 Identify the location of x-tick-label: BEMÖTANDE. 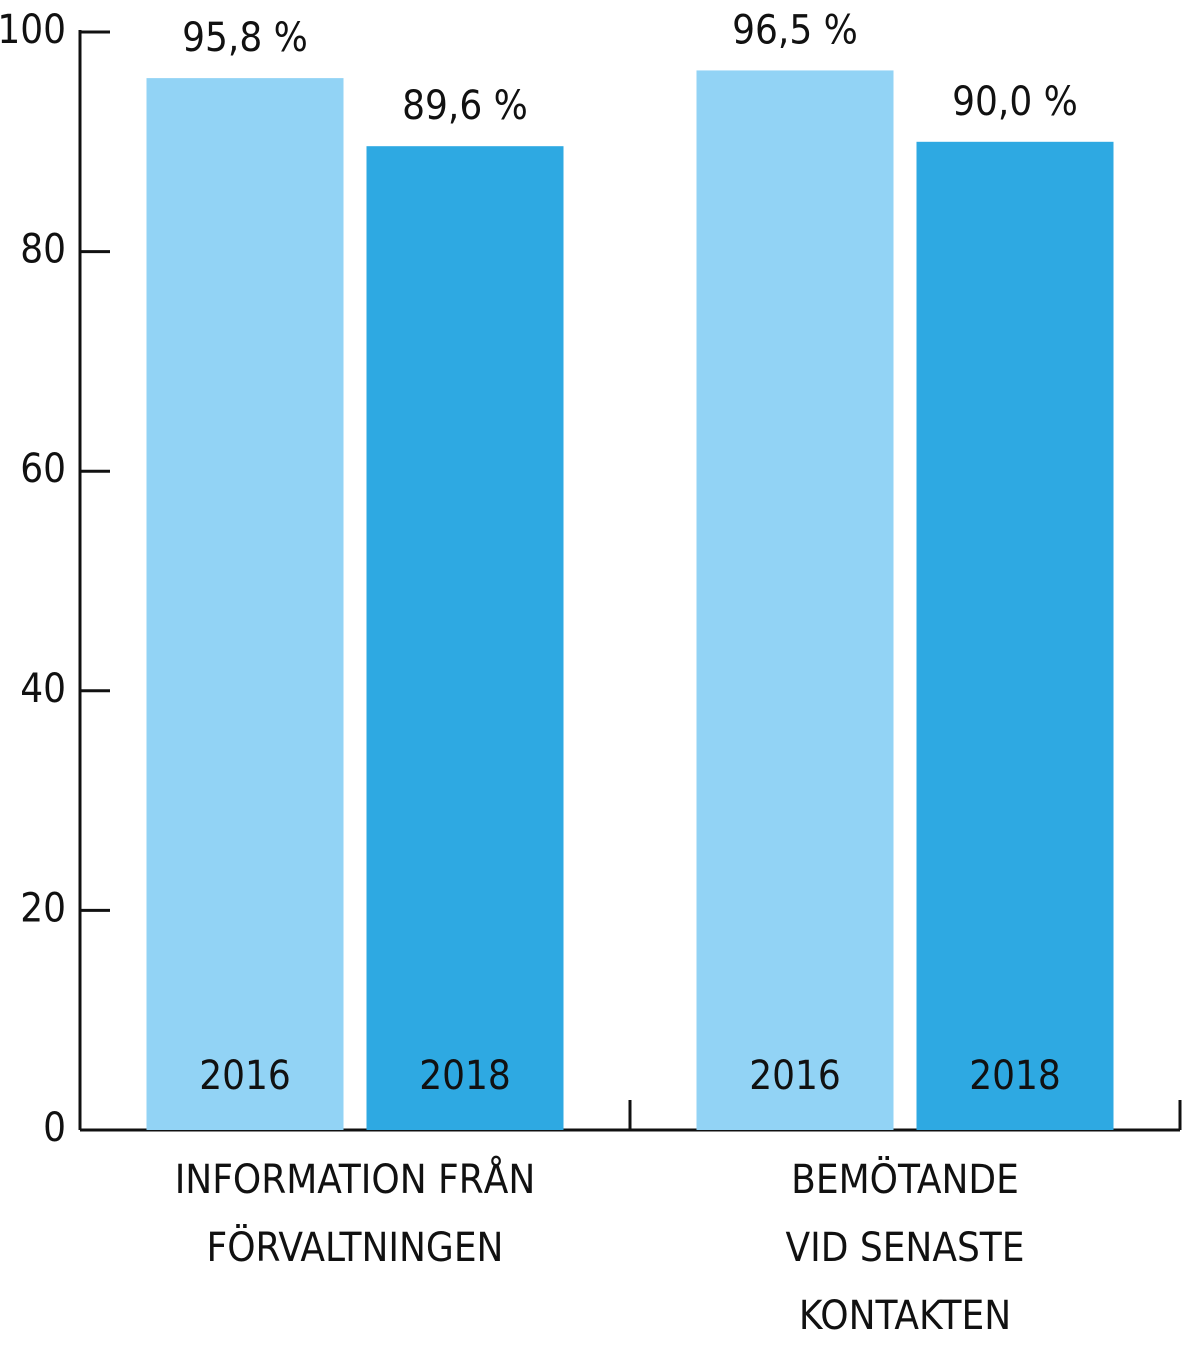
(905, 1179).